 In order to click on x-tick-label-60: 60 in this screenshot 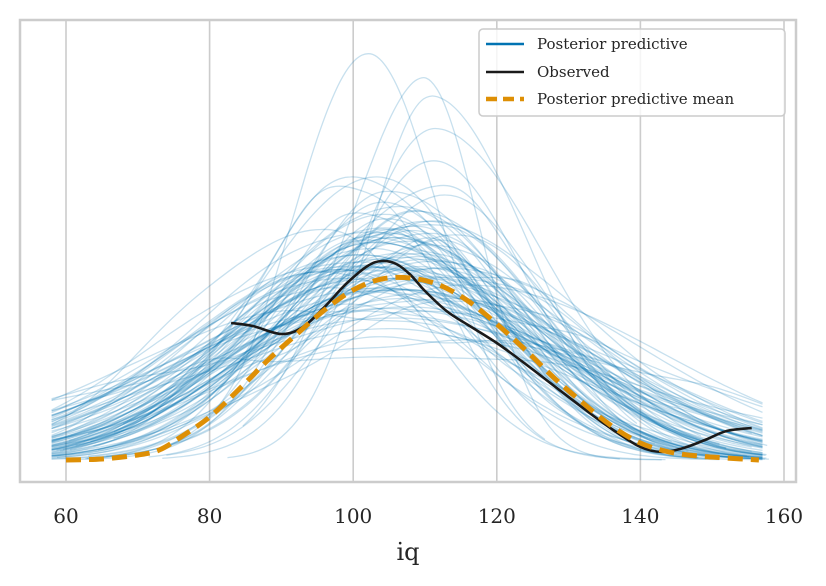, I will do `click(65, 516)`.